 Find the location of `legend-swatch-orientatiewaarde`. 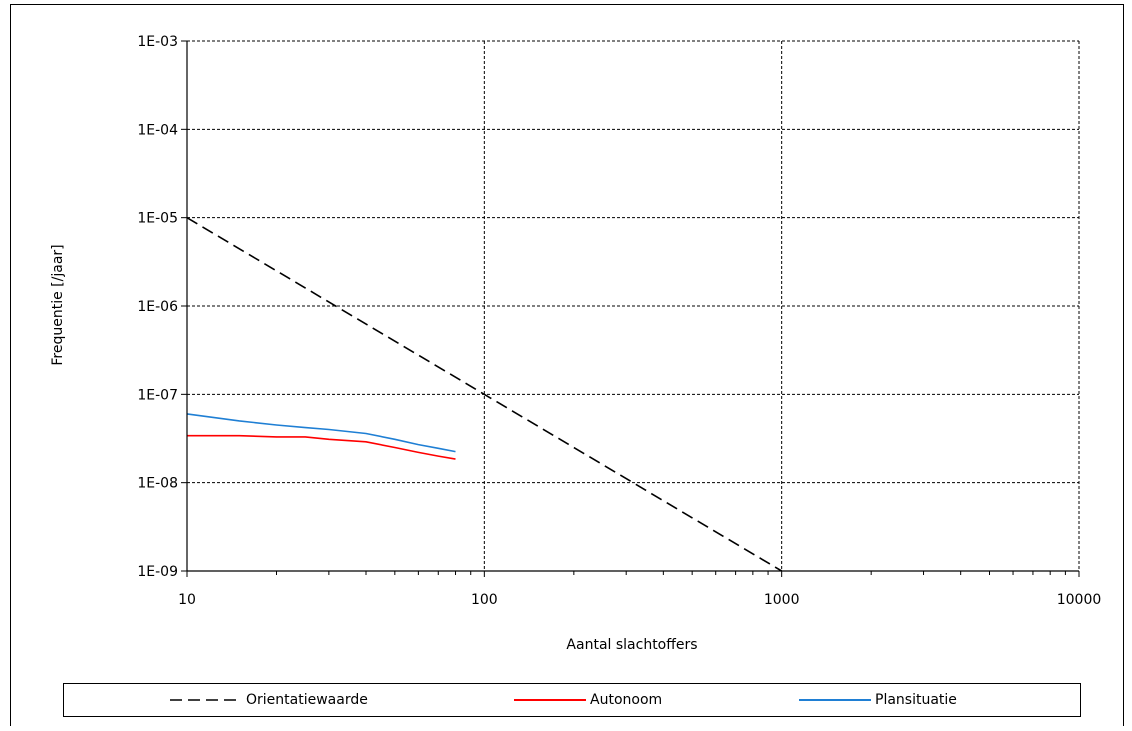

legend-swatch-orientatiewaarde is located at coordinates (206, 700).